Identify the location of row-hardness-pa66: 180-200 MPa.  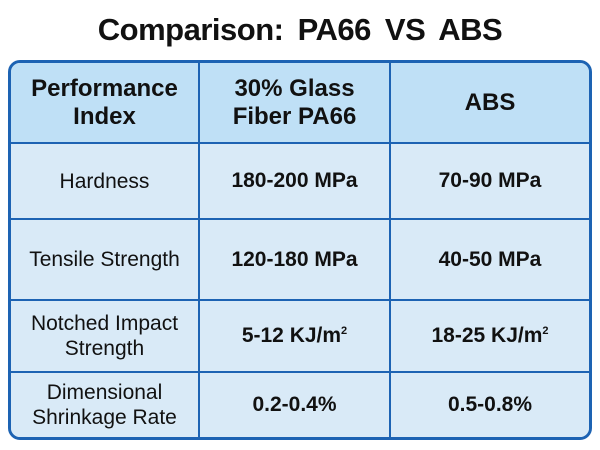
(295, 182).